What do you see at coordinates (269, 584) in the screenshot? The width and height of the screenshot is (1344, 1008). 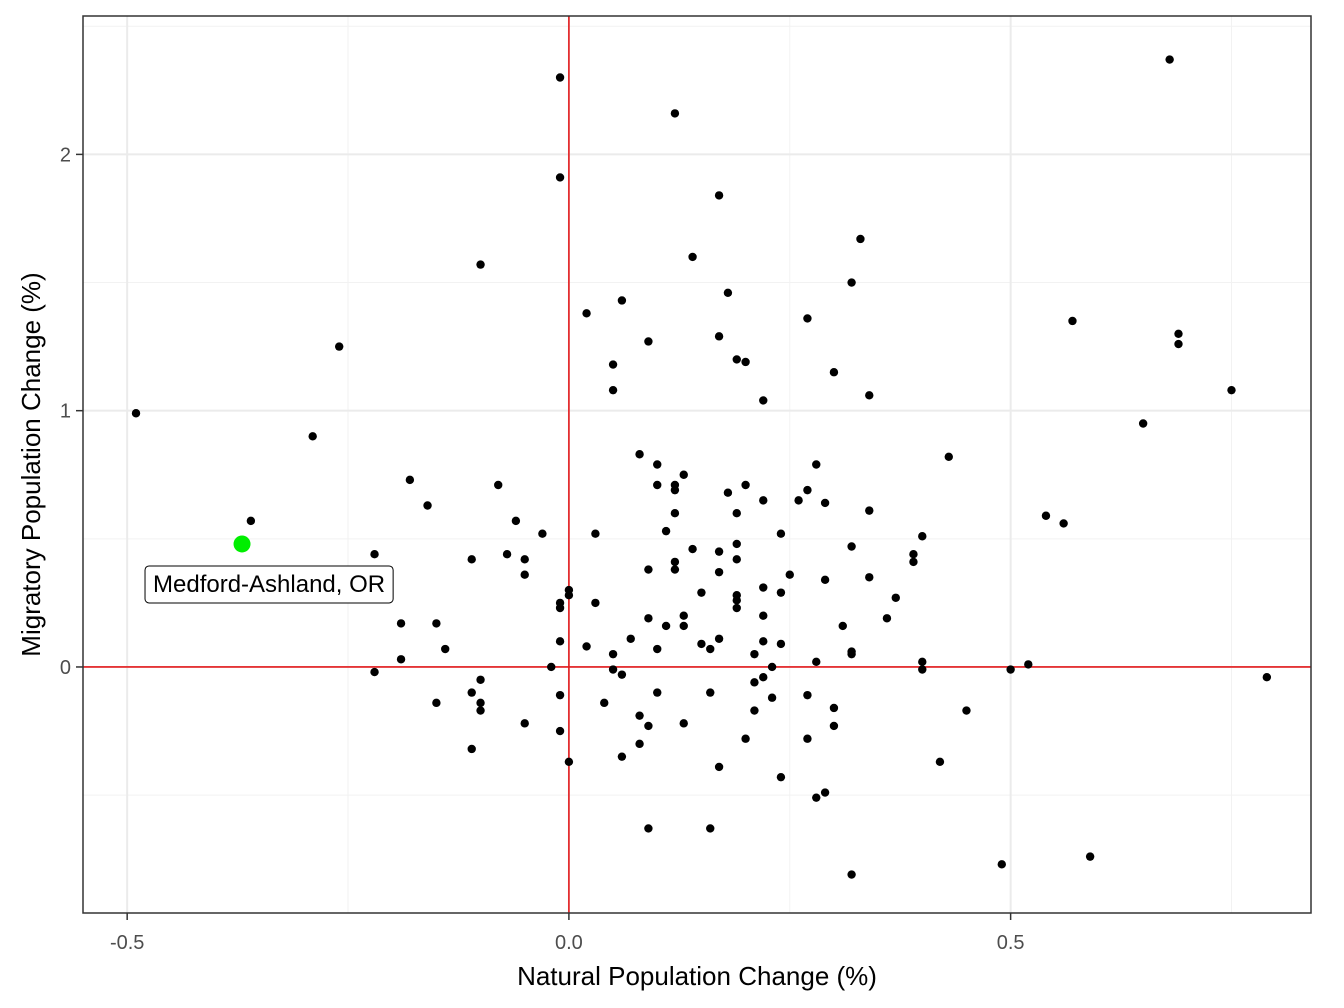 I see `highlight-label: Medford-Ashland, OR` at bounding box center [269, 584].